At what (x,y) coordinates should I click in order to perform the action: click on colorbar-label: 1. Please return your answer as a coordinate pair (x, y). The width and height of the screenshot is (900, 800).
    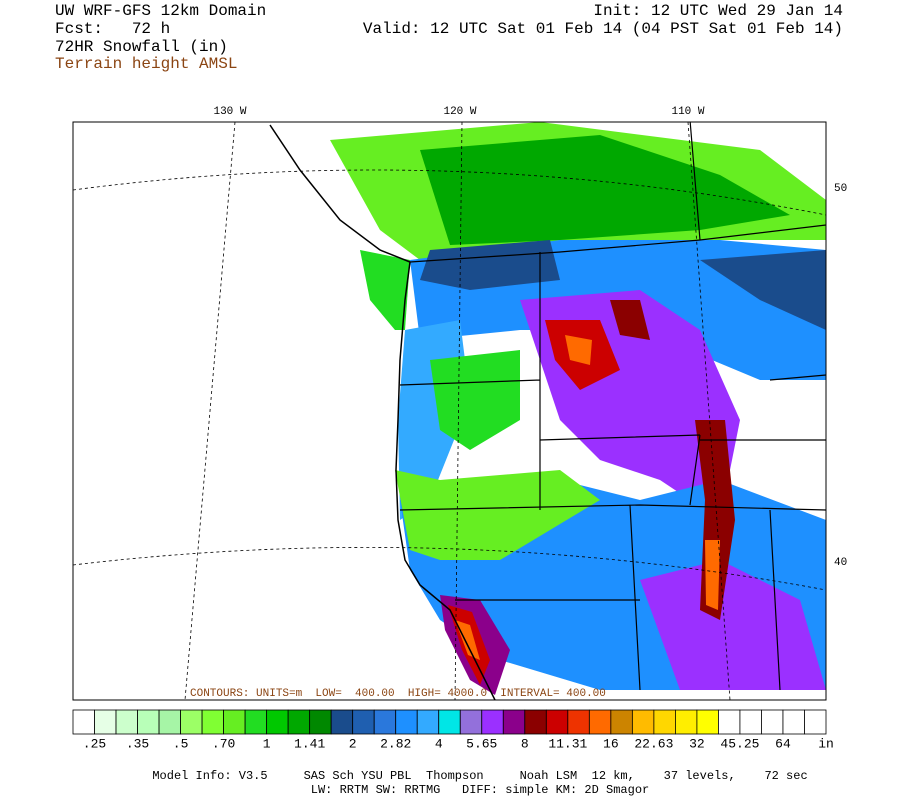
    Looking at the image, I should click on (267, 743).